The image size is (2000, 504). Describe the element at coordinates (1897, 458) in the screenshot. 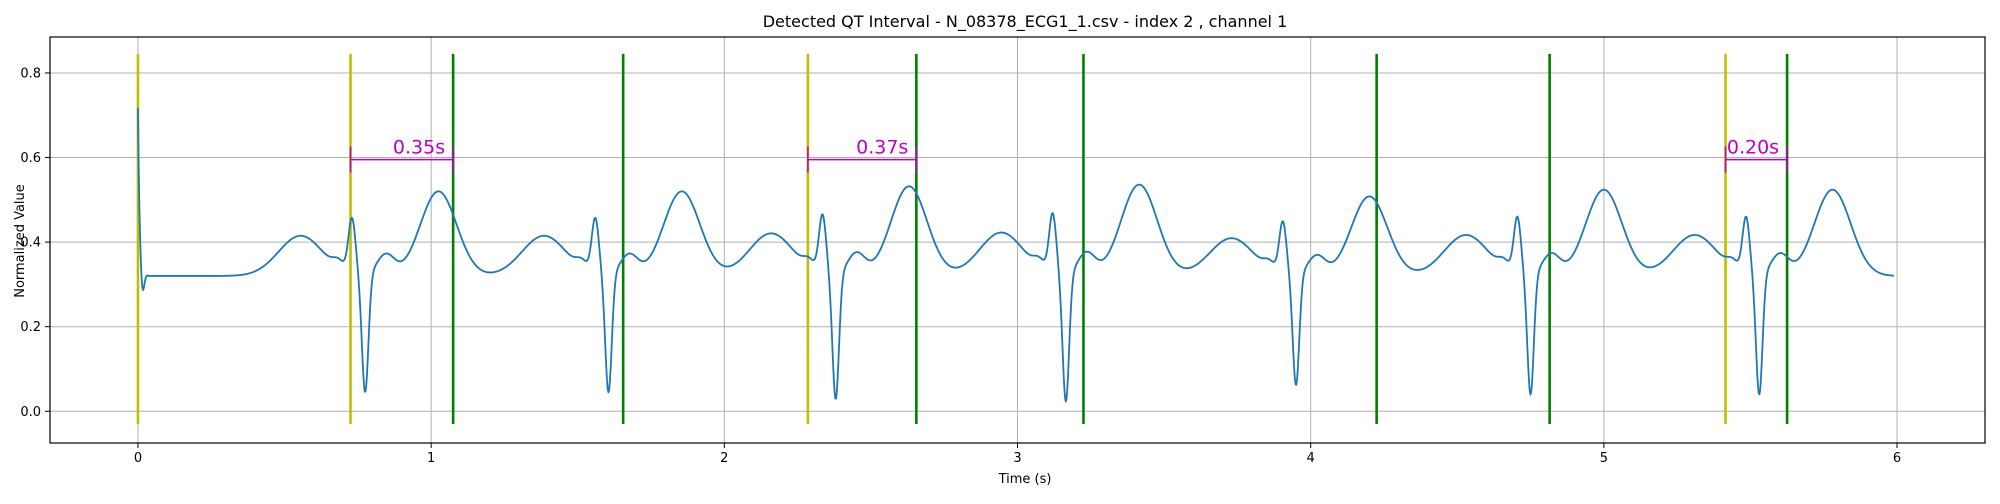

I see `x-tick-label: 6` at that location.